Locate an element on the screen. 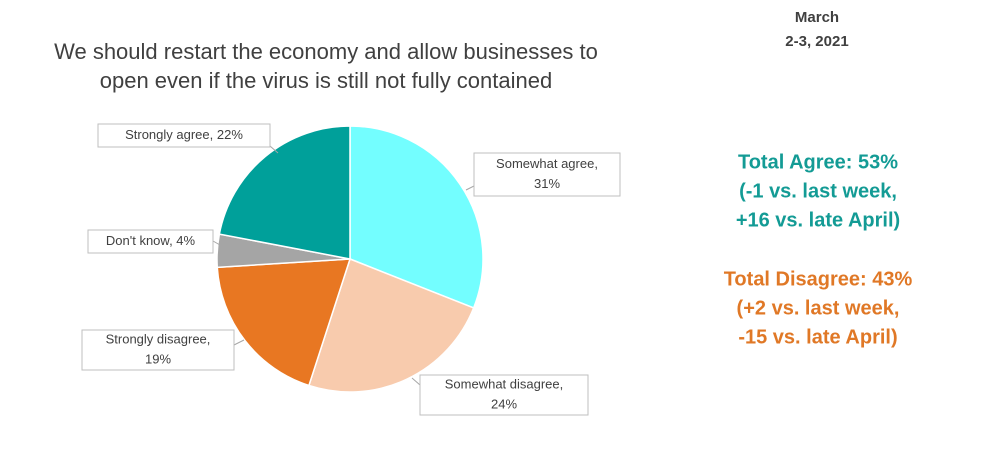 Image resolution: width=996 pixels, height=452 pixels. annotation: Total Disagree: 43% is located at coordinates (818, 279).